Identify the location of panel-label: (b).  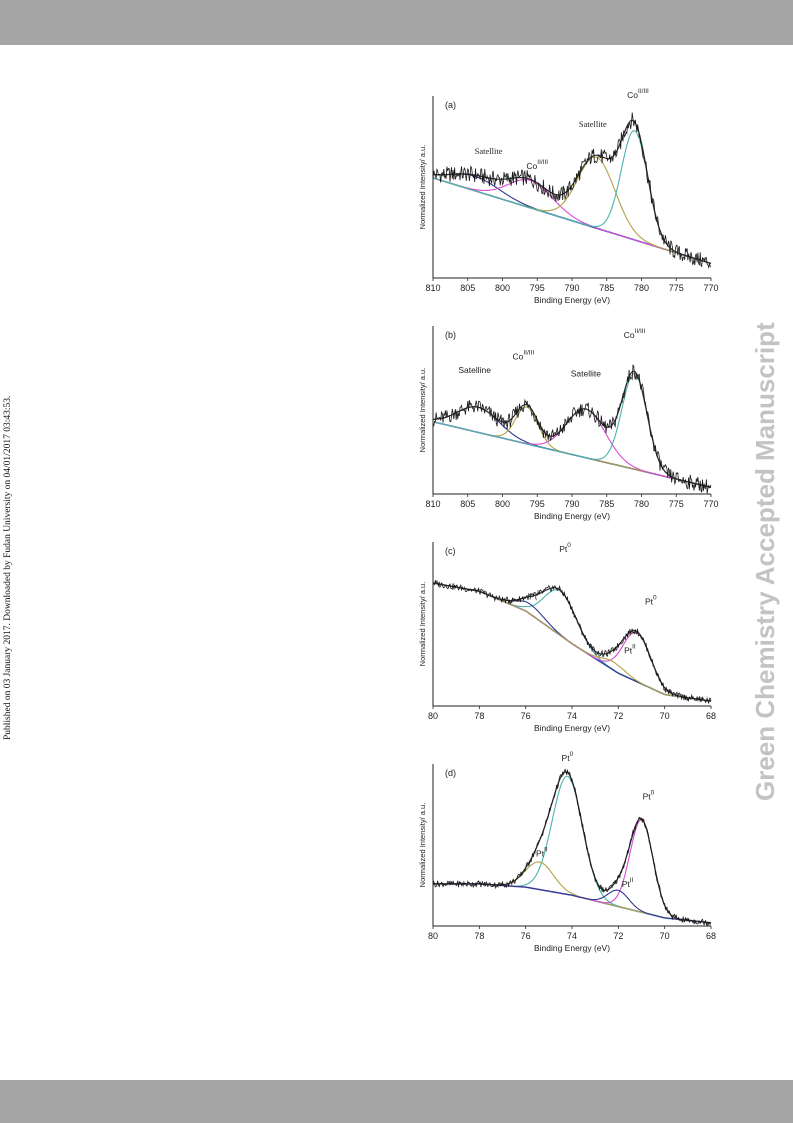
(450, 335).